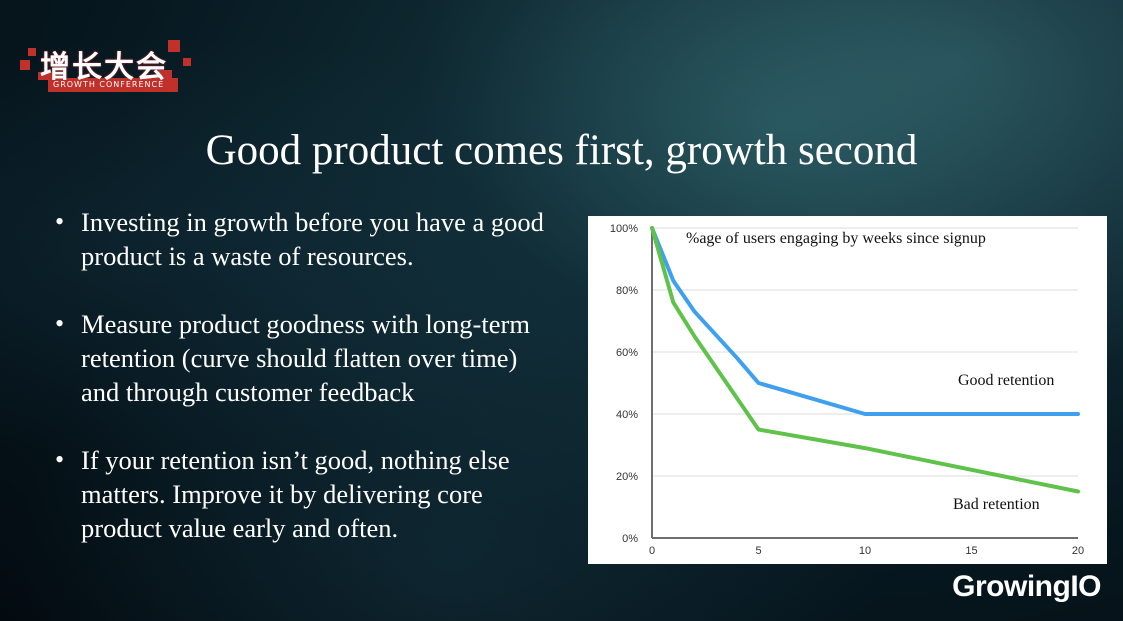  What do you see at coordinates (627, 353) in the screenshot?
I see `y-tick-label: 60%` at bounding box center [627, 353].